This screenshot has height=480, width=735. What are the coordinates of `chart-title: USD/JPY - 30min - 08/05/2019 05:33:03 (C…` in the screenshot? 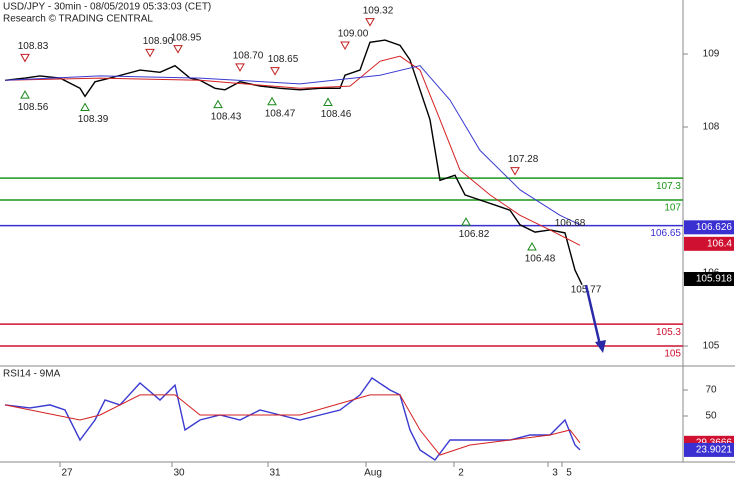 It's located at (107, 7).